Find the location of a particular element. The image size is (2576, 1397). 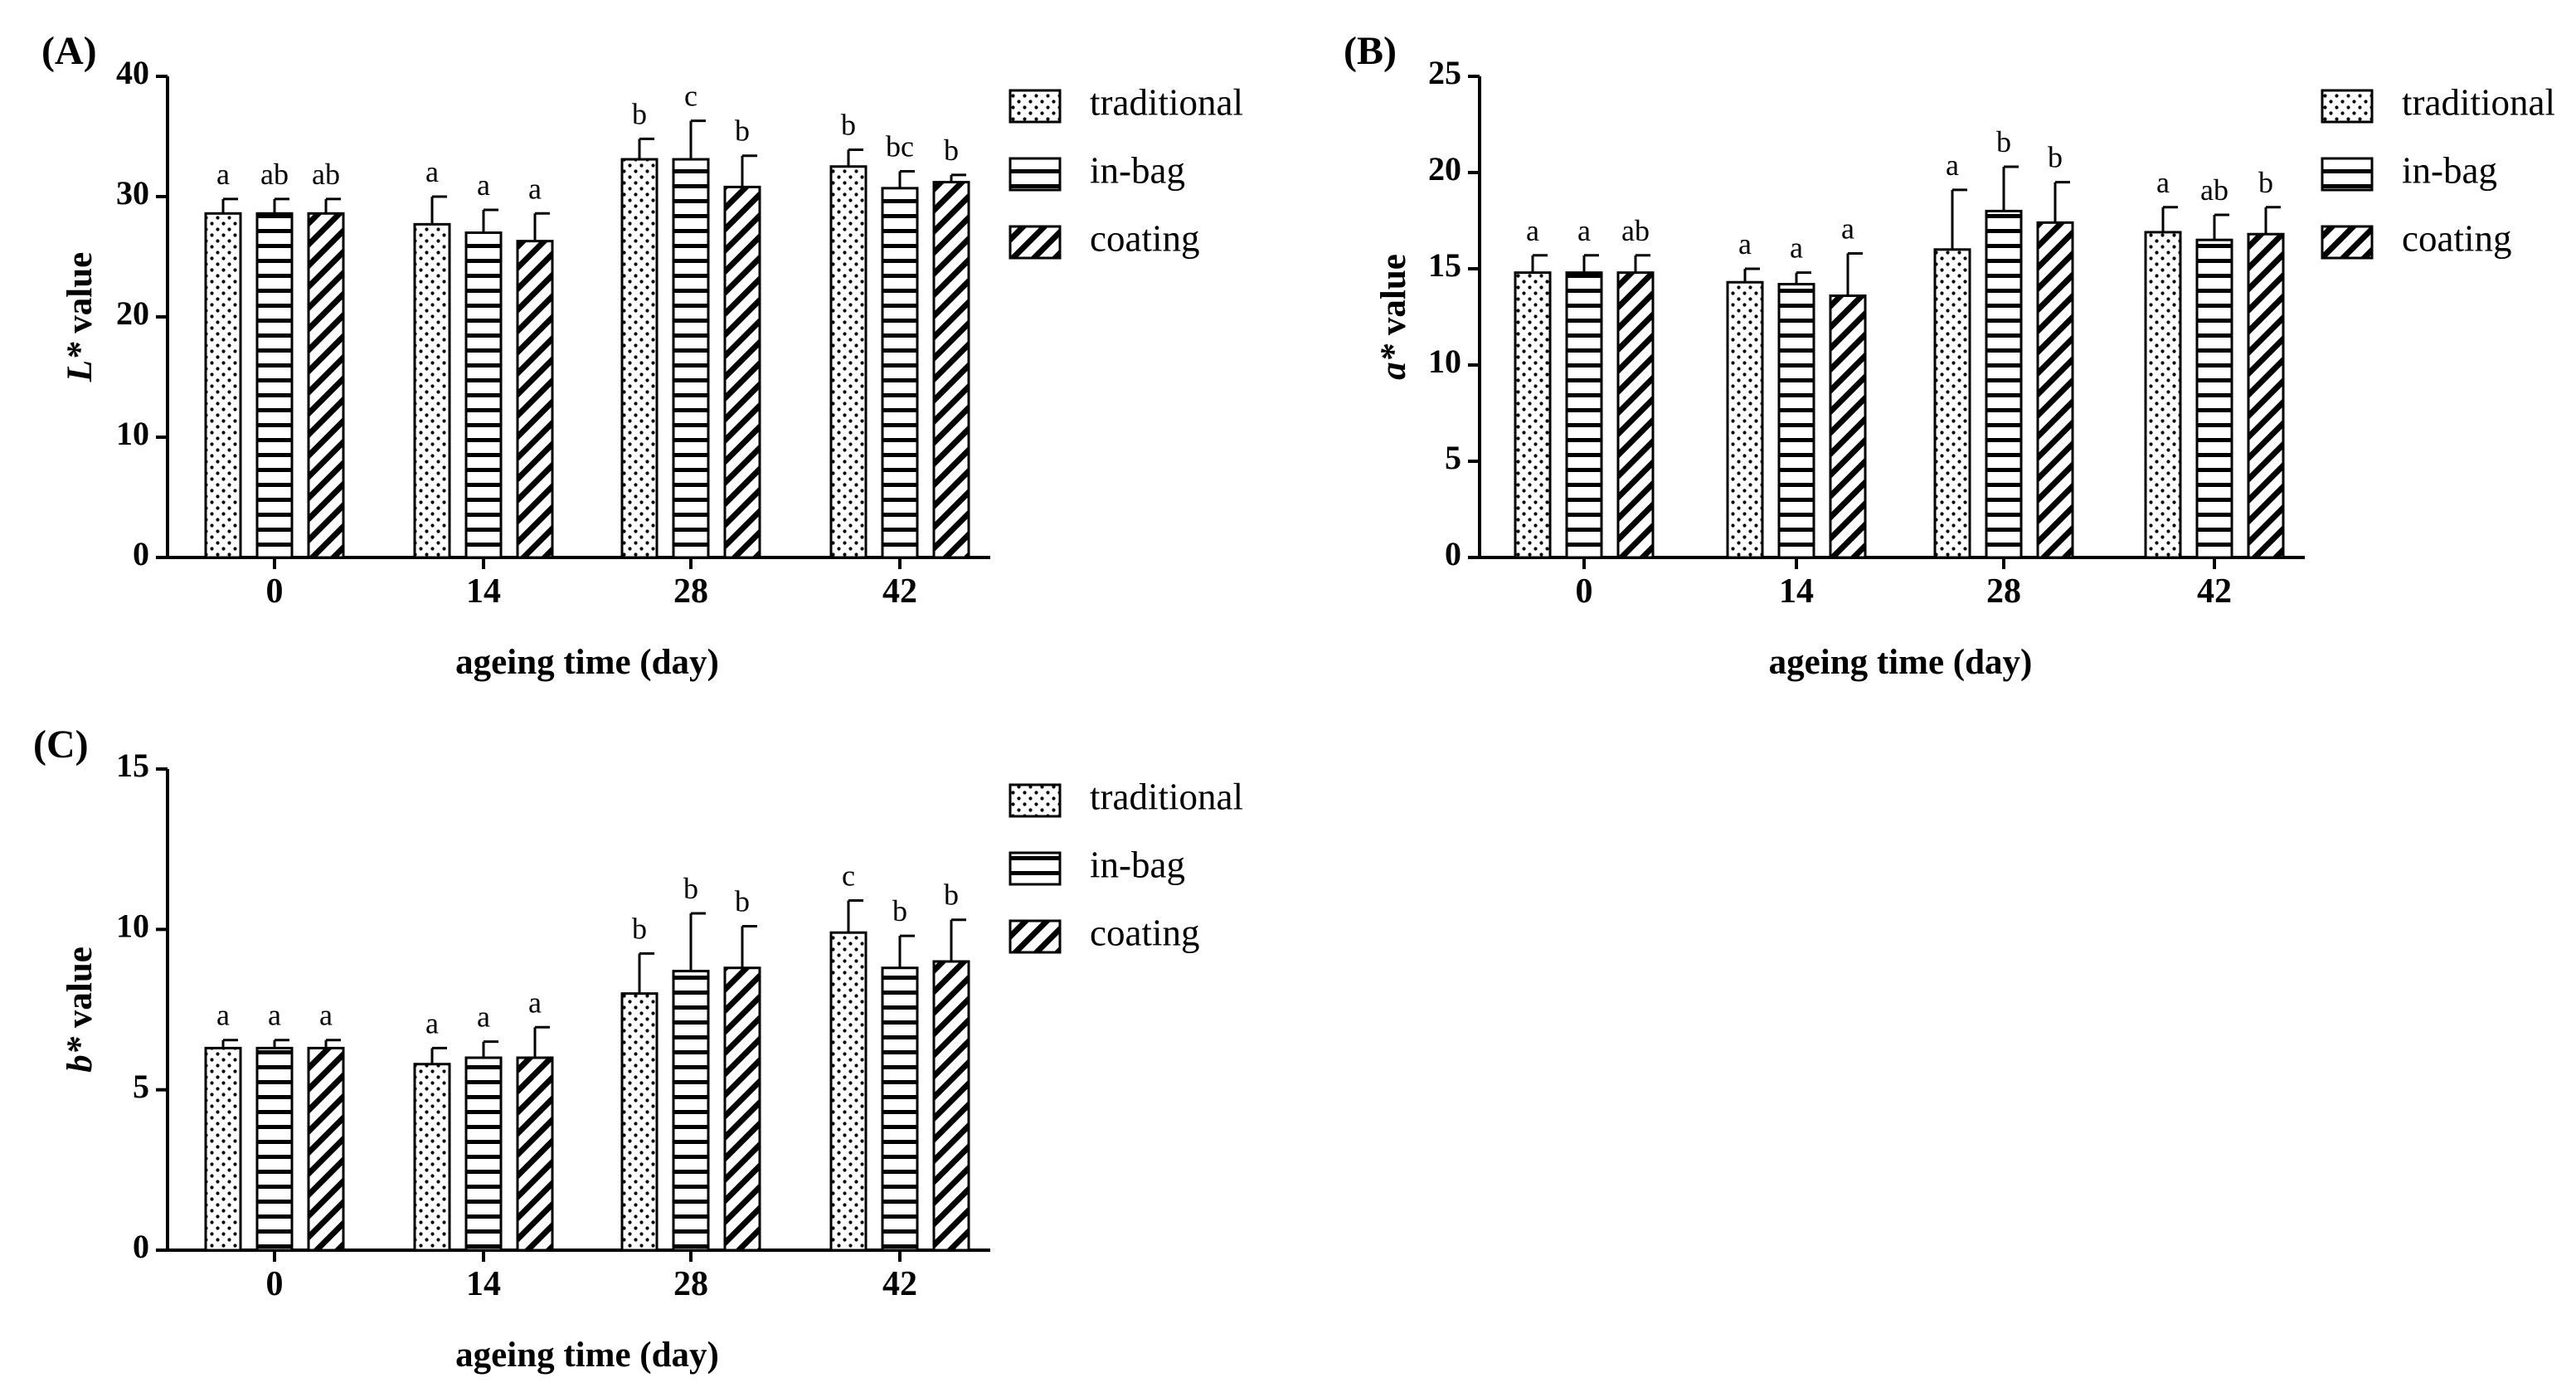

panel-label: (B) is located at coordinates (1371, 51).